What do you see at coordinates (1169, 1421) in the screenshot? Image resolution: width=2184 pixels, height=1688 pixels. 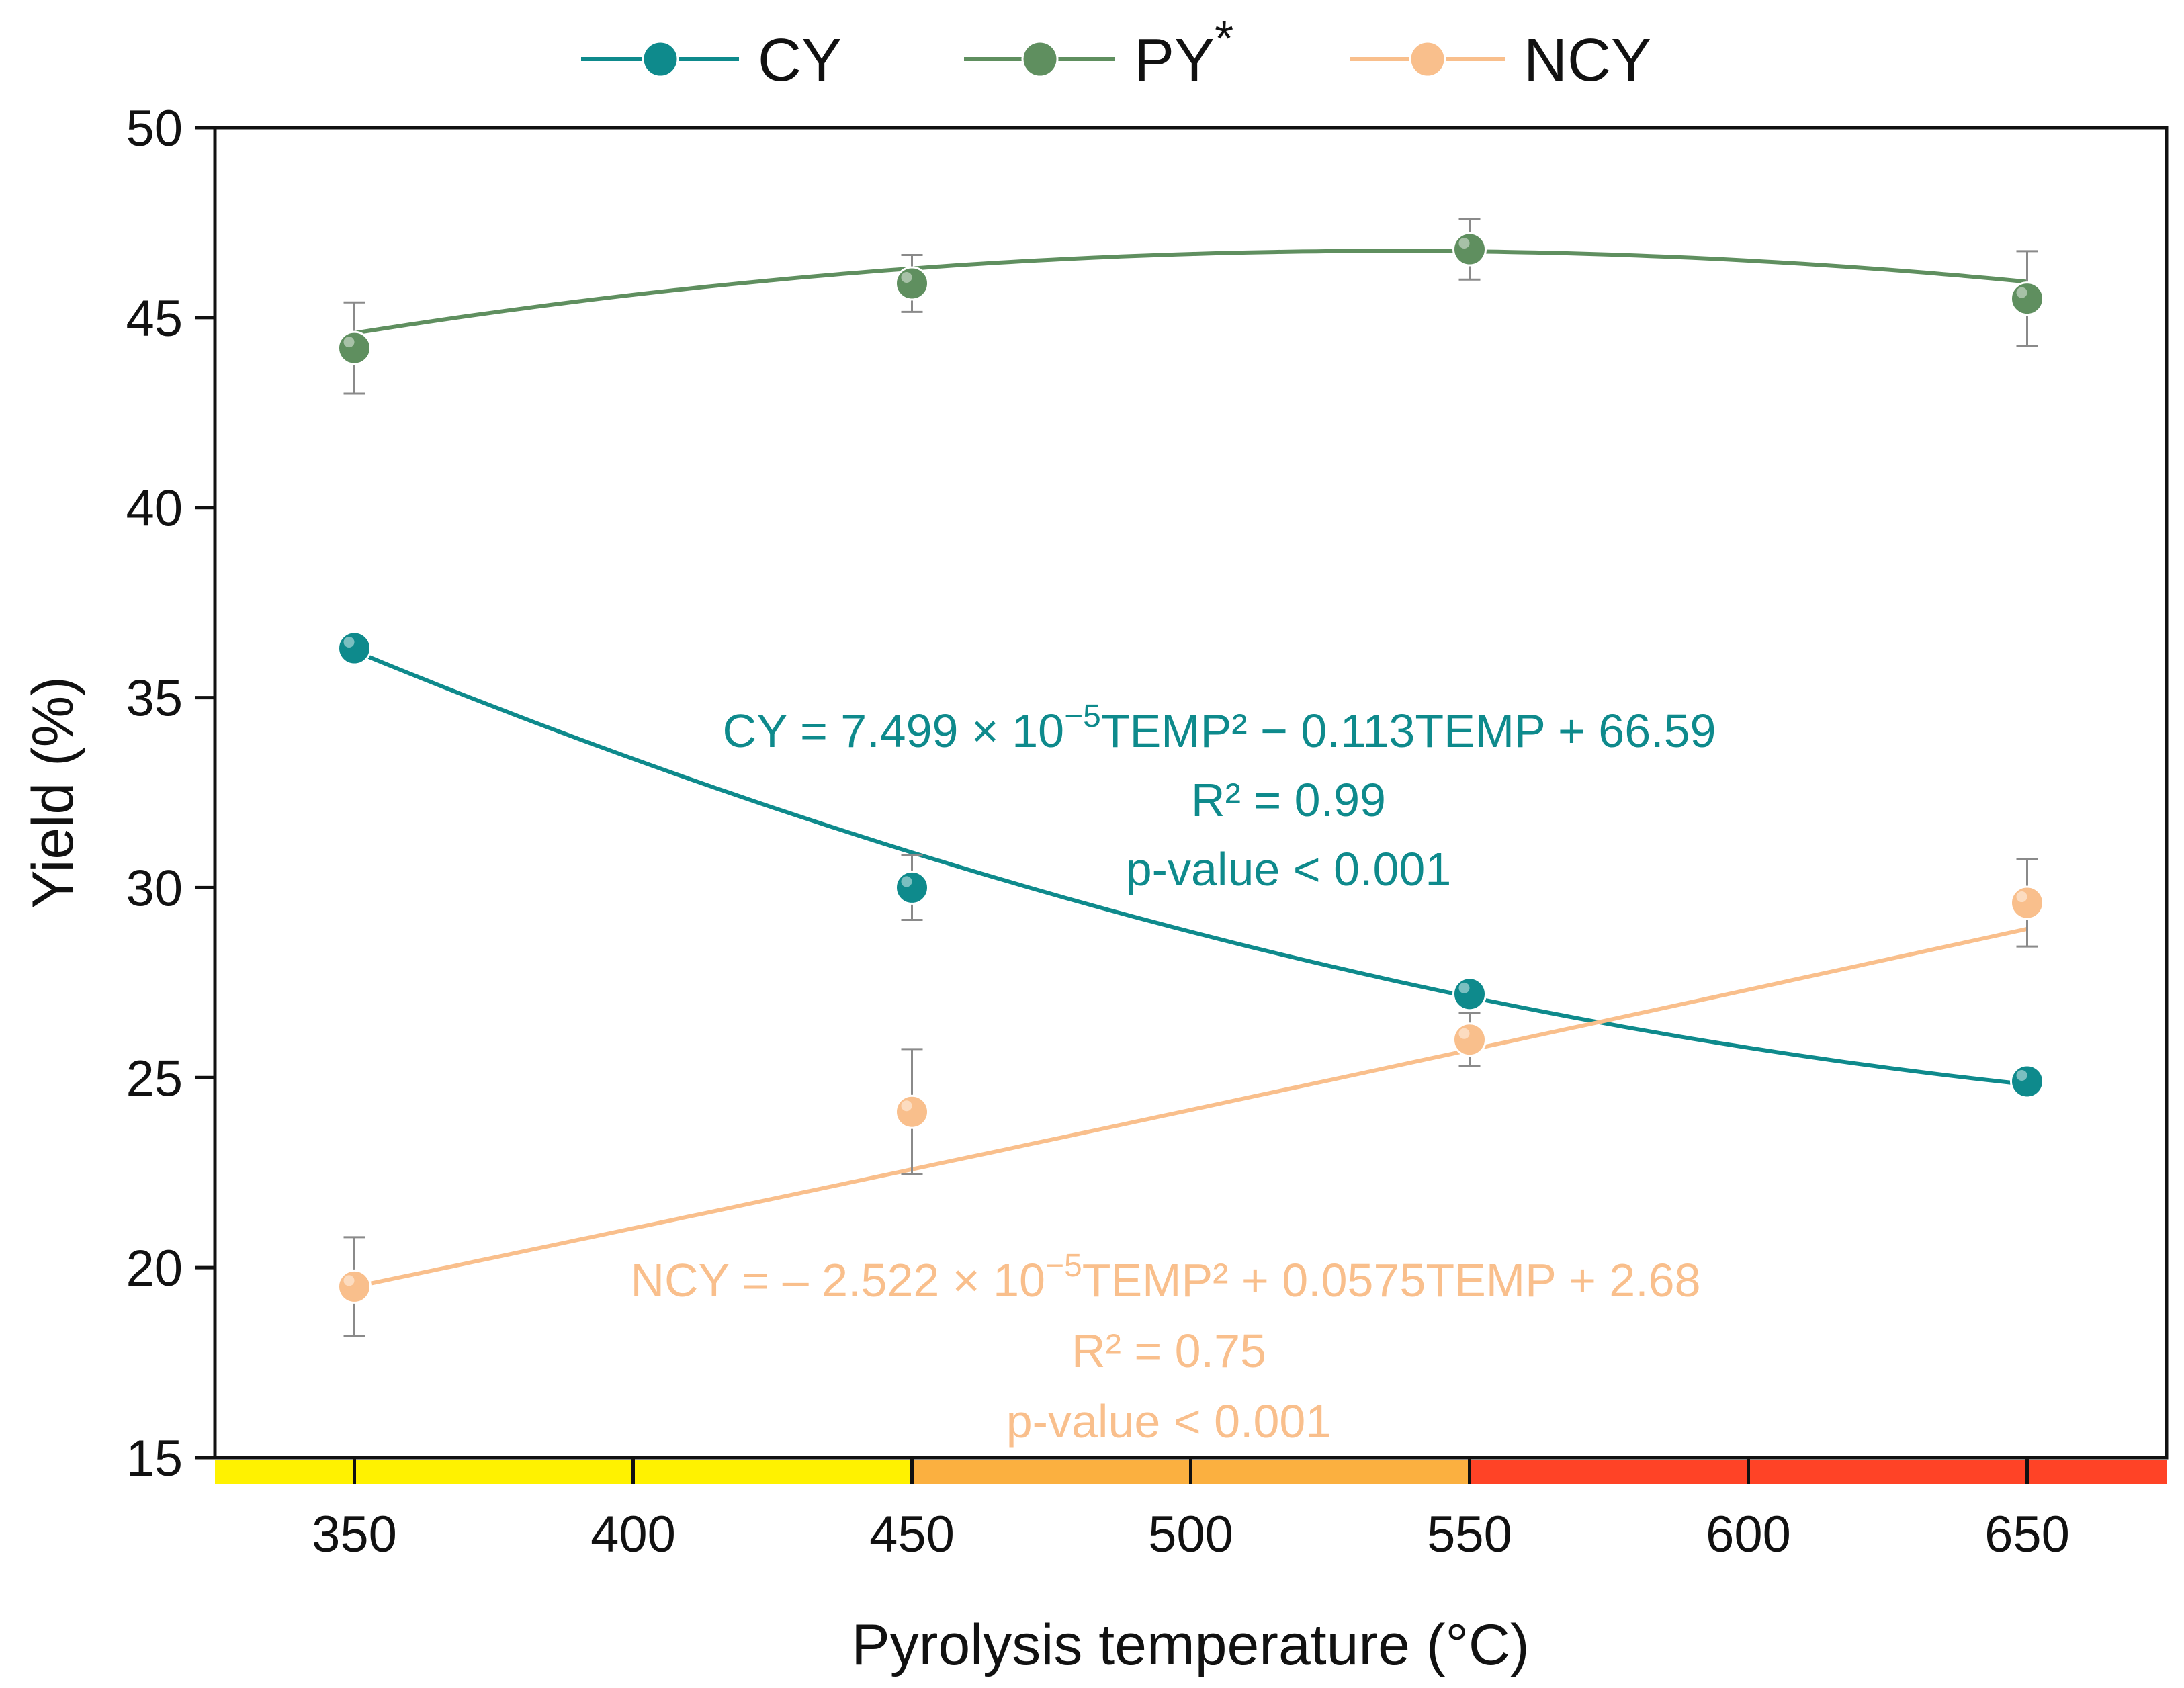 I see `ncy-p-value: p-value < 0.001` at bounding box center [1169, 1421].